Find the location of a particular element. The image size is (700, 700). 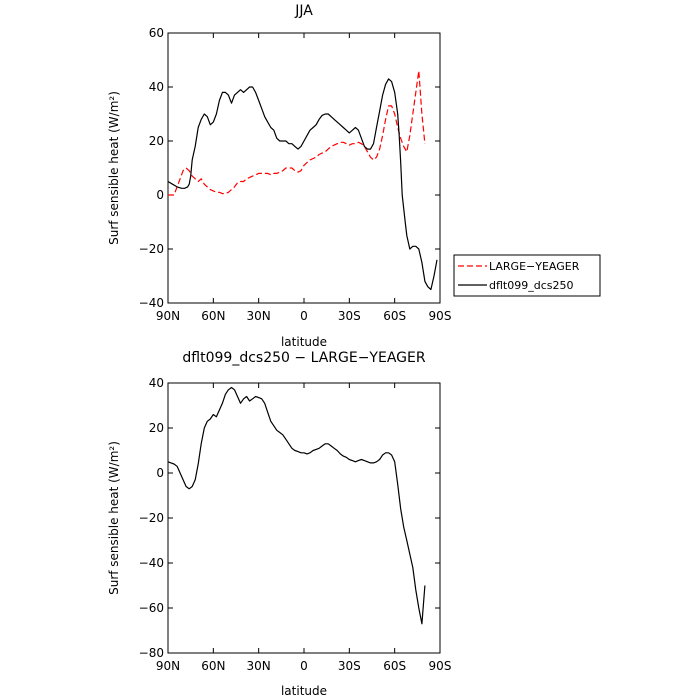

legend-box is located at coordinates (527, 275).